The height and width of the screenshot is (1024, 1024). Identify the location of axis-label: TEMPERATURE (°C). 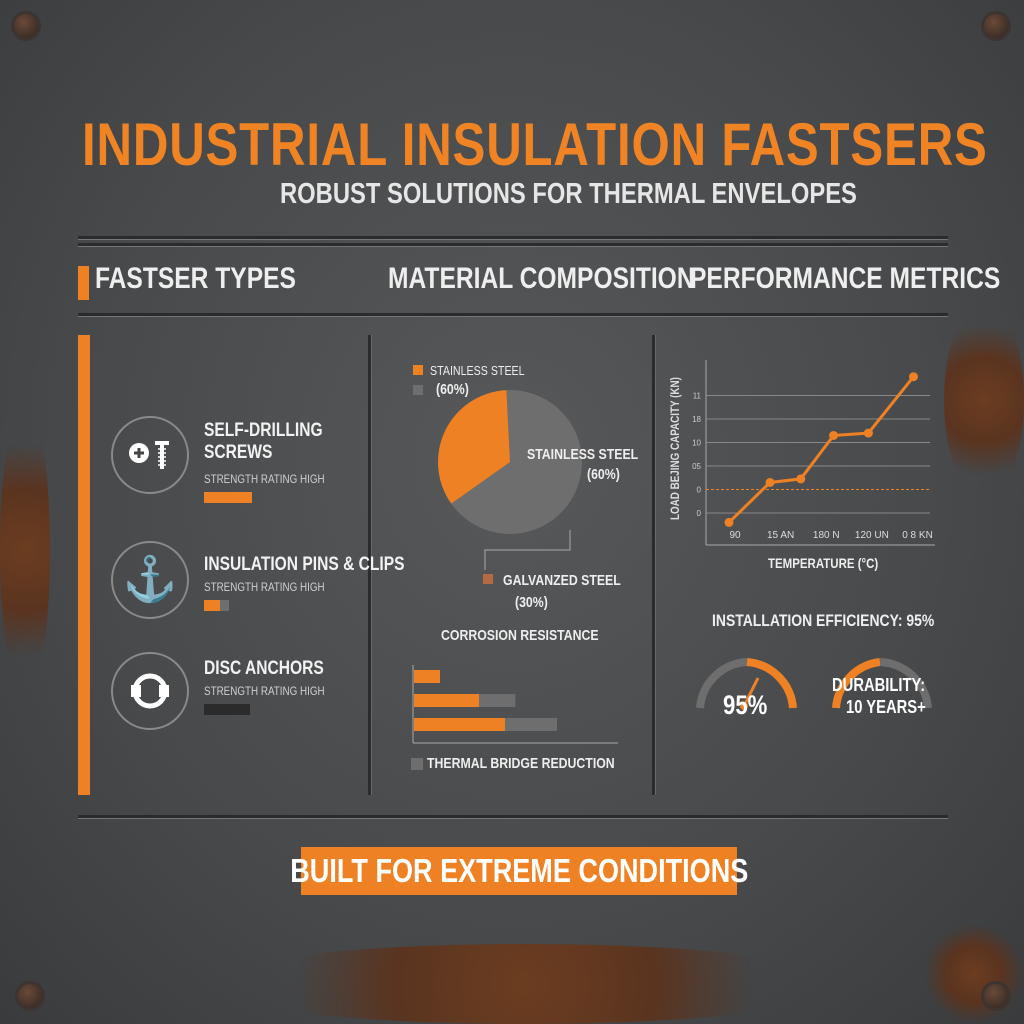
(823, 563).